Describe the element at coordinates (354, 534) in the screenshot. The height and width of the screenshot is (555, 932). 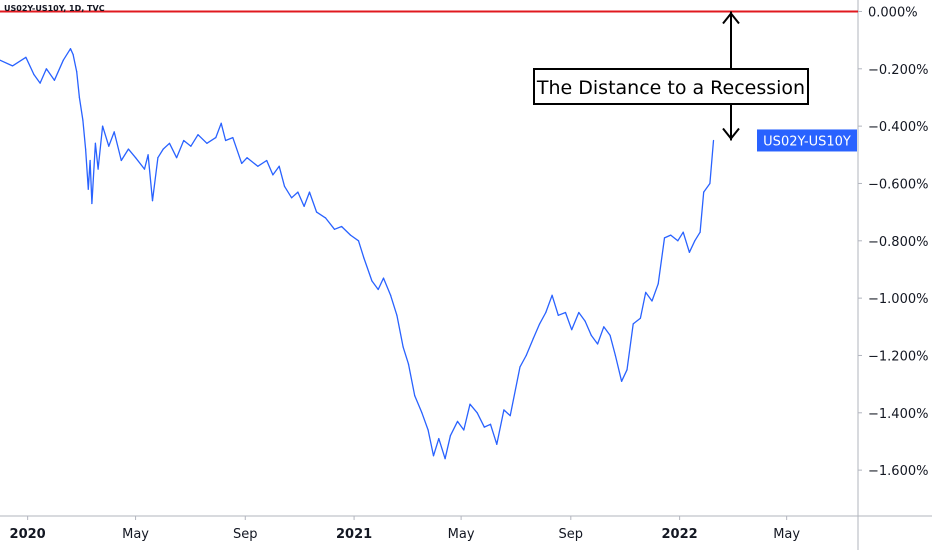
I see `x-tick-label: 2021` at that location.